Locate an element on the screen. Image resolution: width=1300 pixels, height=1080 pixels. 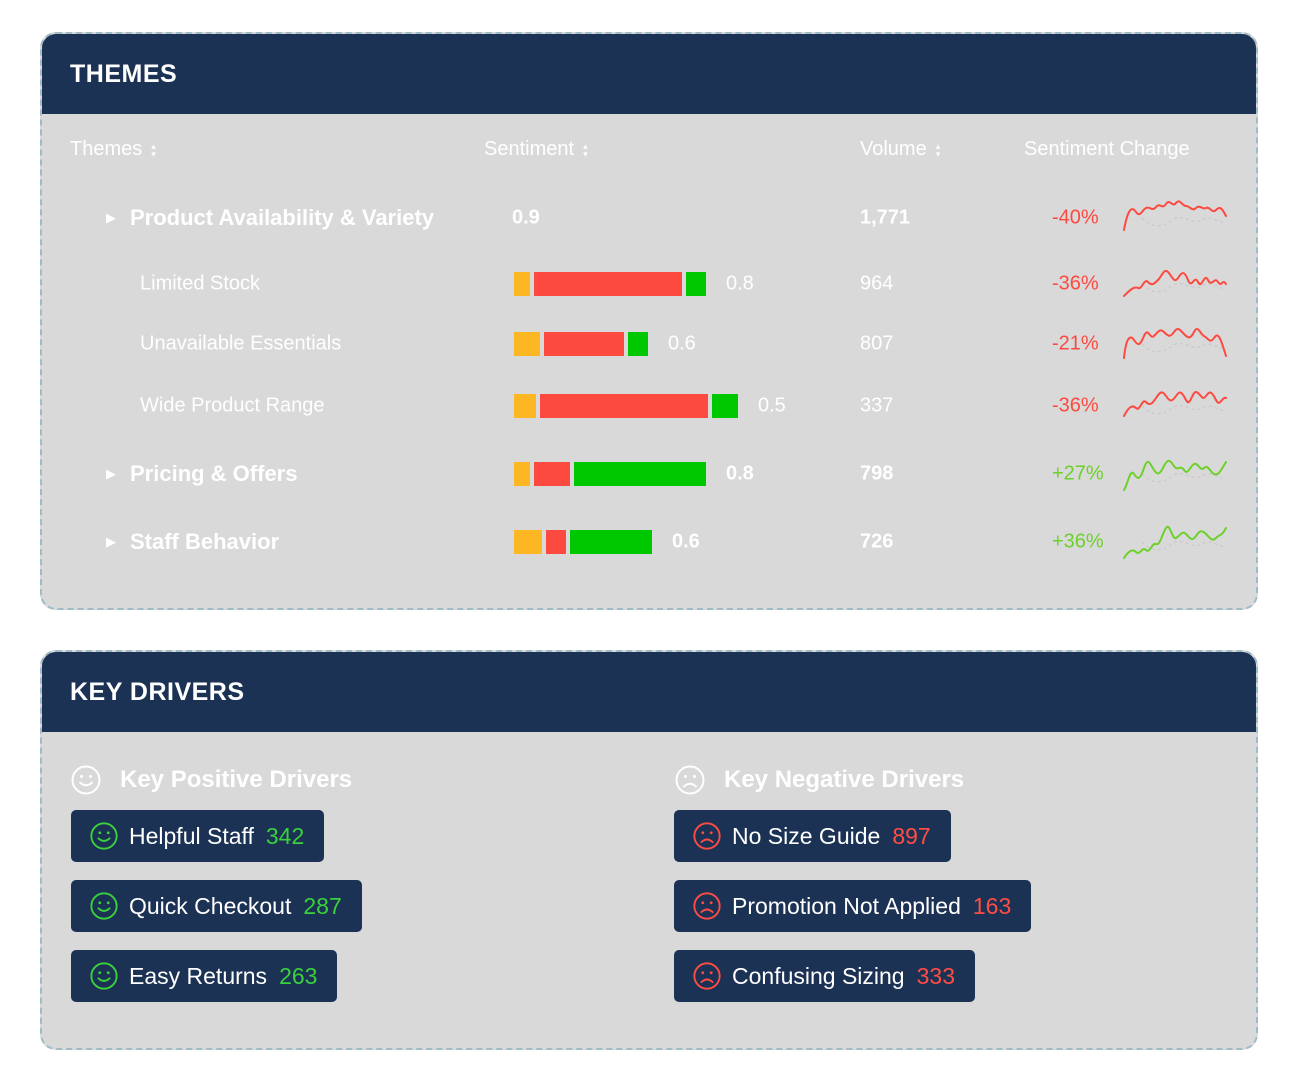
sentiment-score: 0.5 is located at coordinates (772, 405).